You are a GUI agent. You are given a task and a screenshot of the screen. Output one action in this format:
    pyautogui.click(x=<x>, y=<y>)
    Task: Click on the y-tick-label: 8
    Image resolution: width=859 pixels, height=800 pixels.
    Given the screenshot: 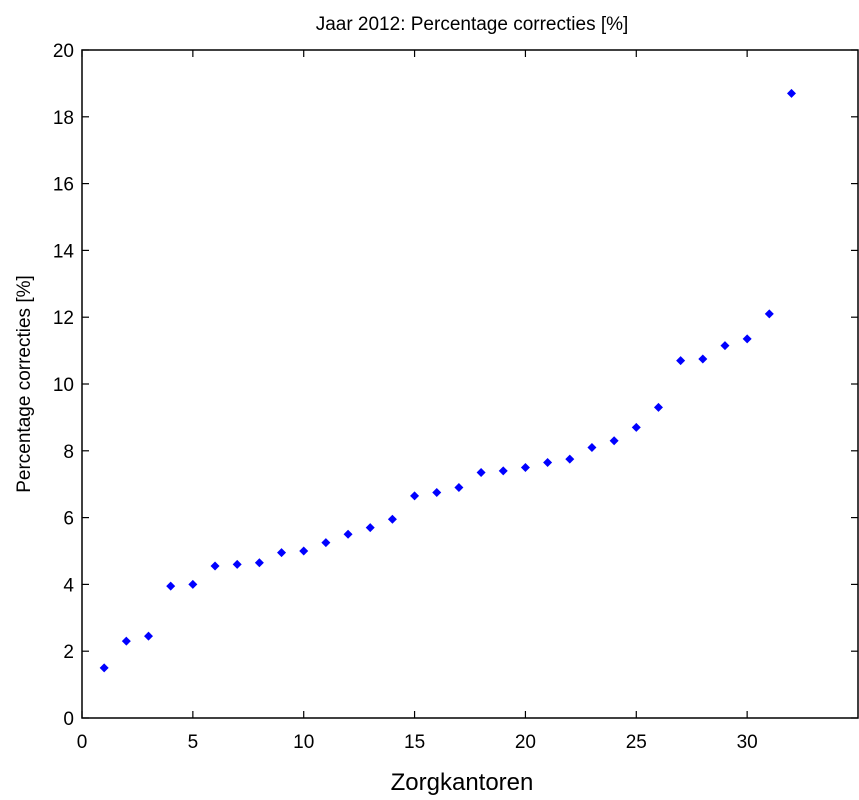 What is the action you would take?
    pyautogui.click(x=68, y=452)
    